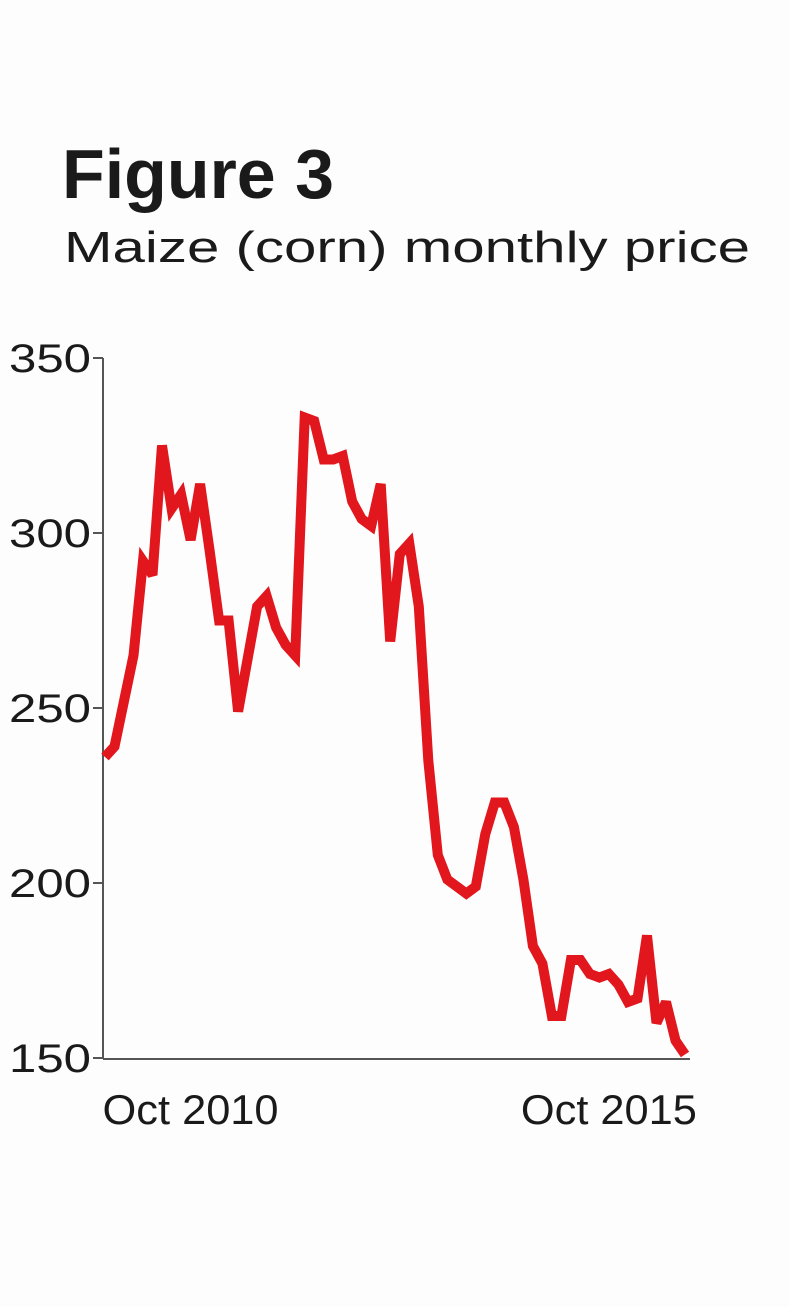 Image resolution: width=790 pixels, height=1307 pixels. What do you see at coordinates (50, 359) in the screenshot?
I see `y-tick-label: 350` at bounding box center [50, 359].